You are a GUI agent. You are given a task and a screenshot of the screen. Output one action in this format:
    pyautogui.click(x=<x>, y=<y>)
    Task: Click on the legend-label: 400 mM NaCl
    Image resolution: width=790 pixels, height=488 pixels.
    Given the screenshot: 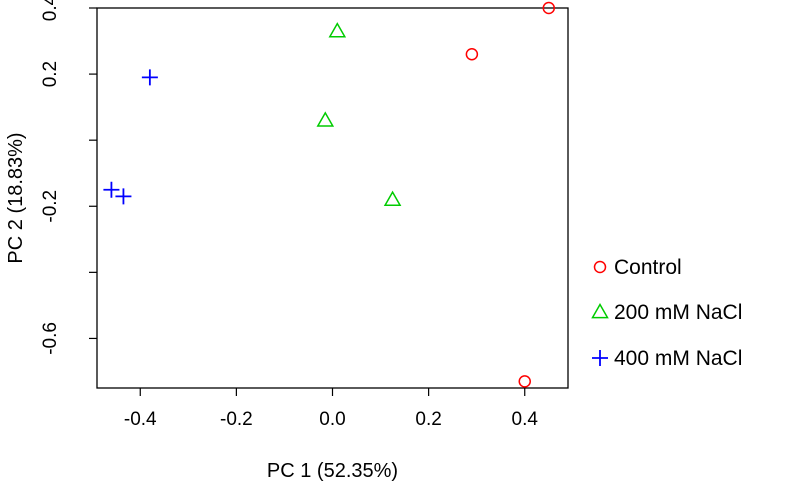 What is the action you would take?
    pyautogui.click(x=678, y=358)
    